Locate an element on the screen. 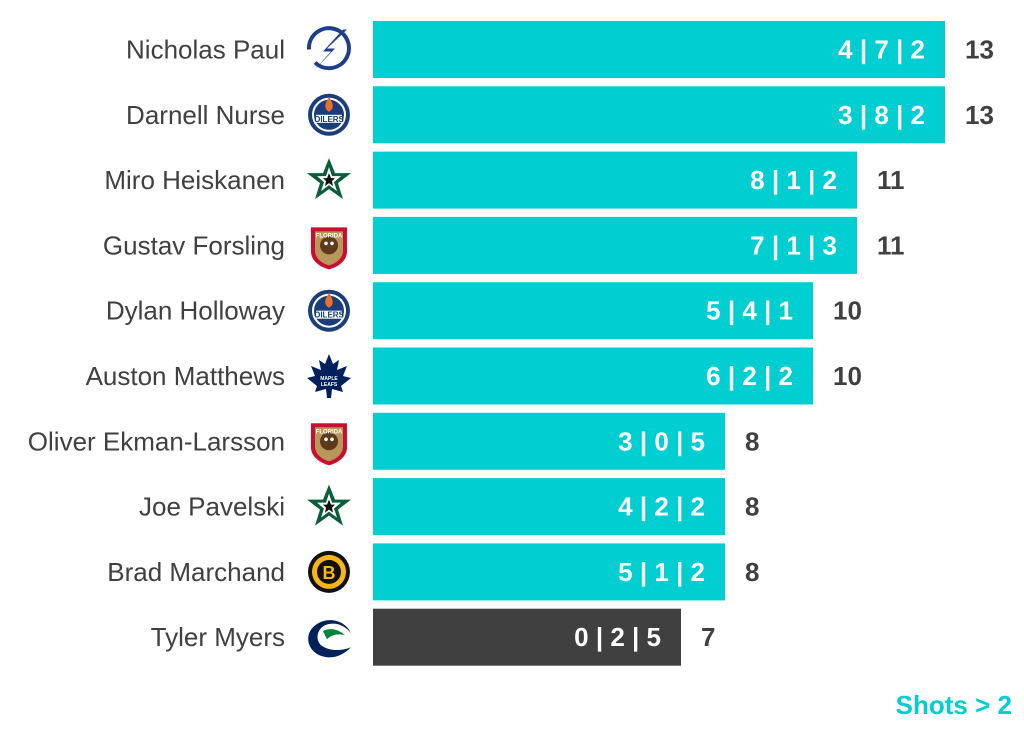  bar-oliver-ekman-larsson is located at coordinates (549, 441).